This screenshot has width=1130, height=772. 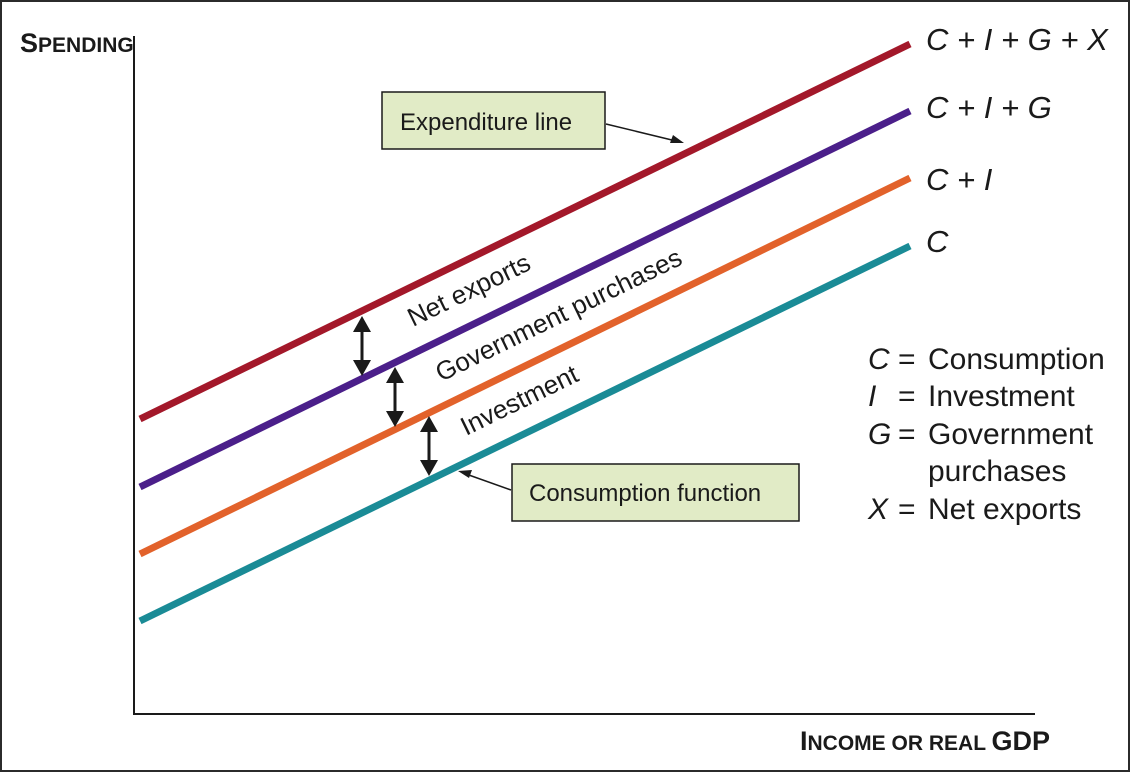 I want to click on legend-symbol-c: C, so click(x=879, y=359).